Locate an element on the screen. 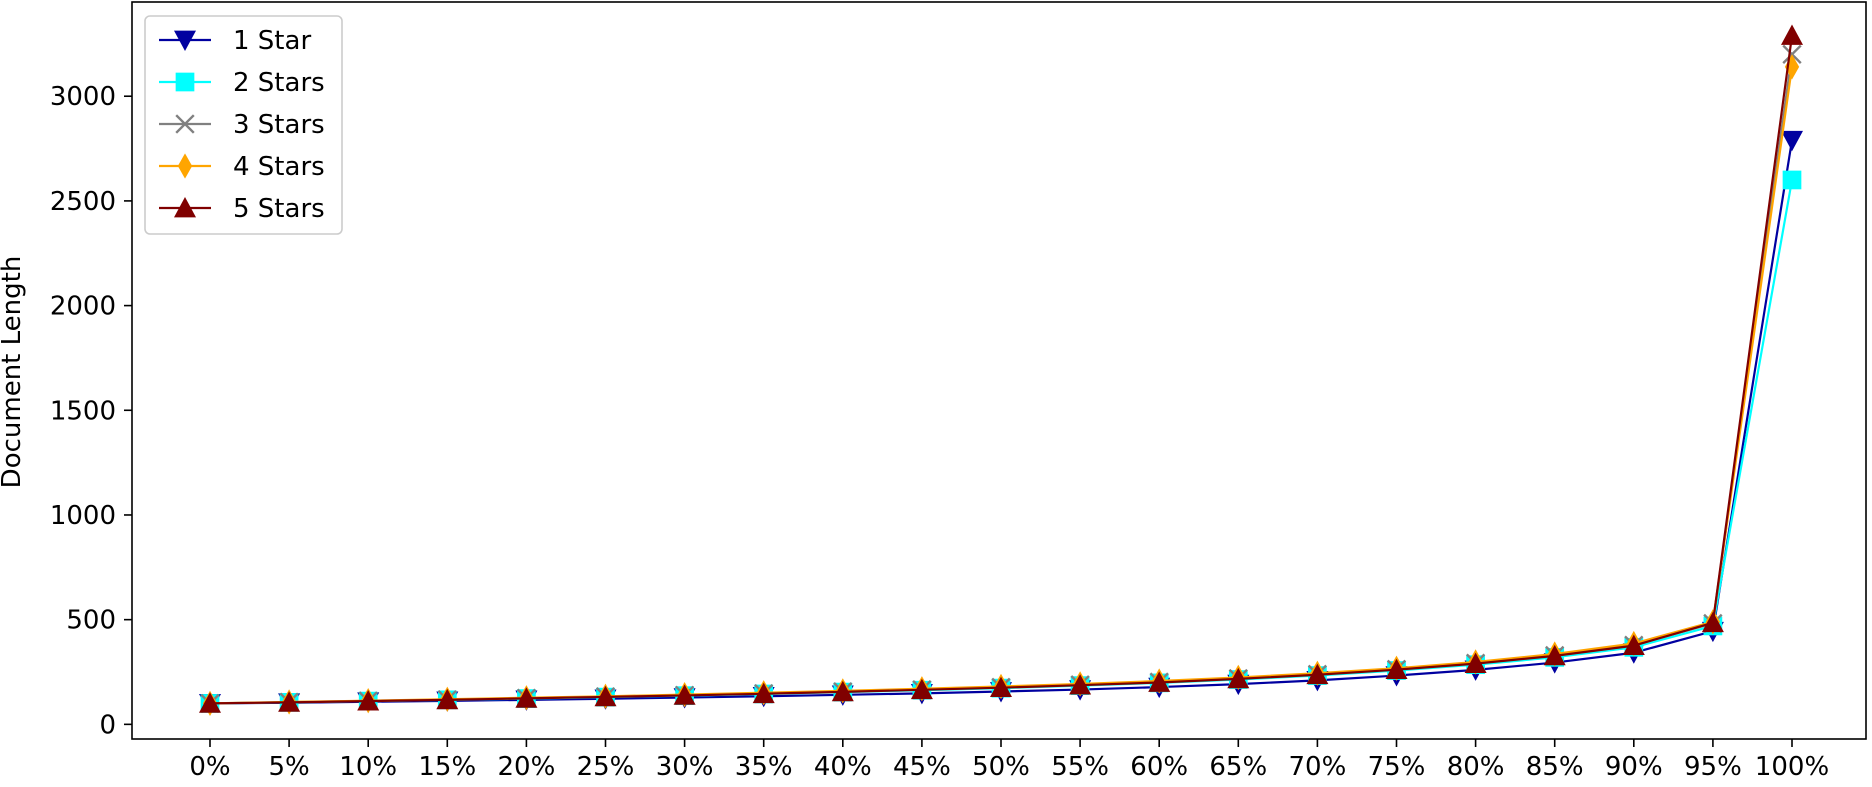 The width and height of the screenshot is (1872, 787). legend-label: 2 Stars is located at coordinates (279, 83).